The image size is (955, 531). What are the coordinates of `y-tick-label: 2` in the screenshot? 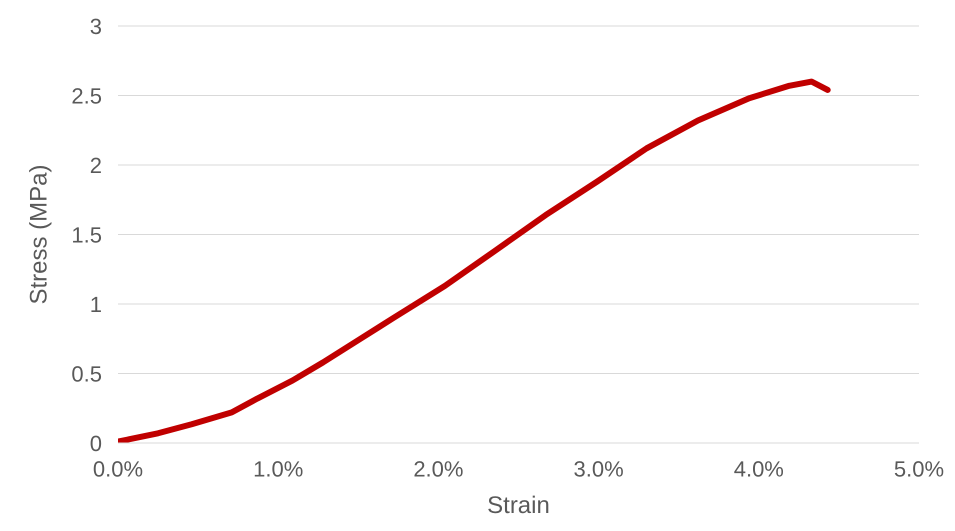 It's located at (96, 165).